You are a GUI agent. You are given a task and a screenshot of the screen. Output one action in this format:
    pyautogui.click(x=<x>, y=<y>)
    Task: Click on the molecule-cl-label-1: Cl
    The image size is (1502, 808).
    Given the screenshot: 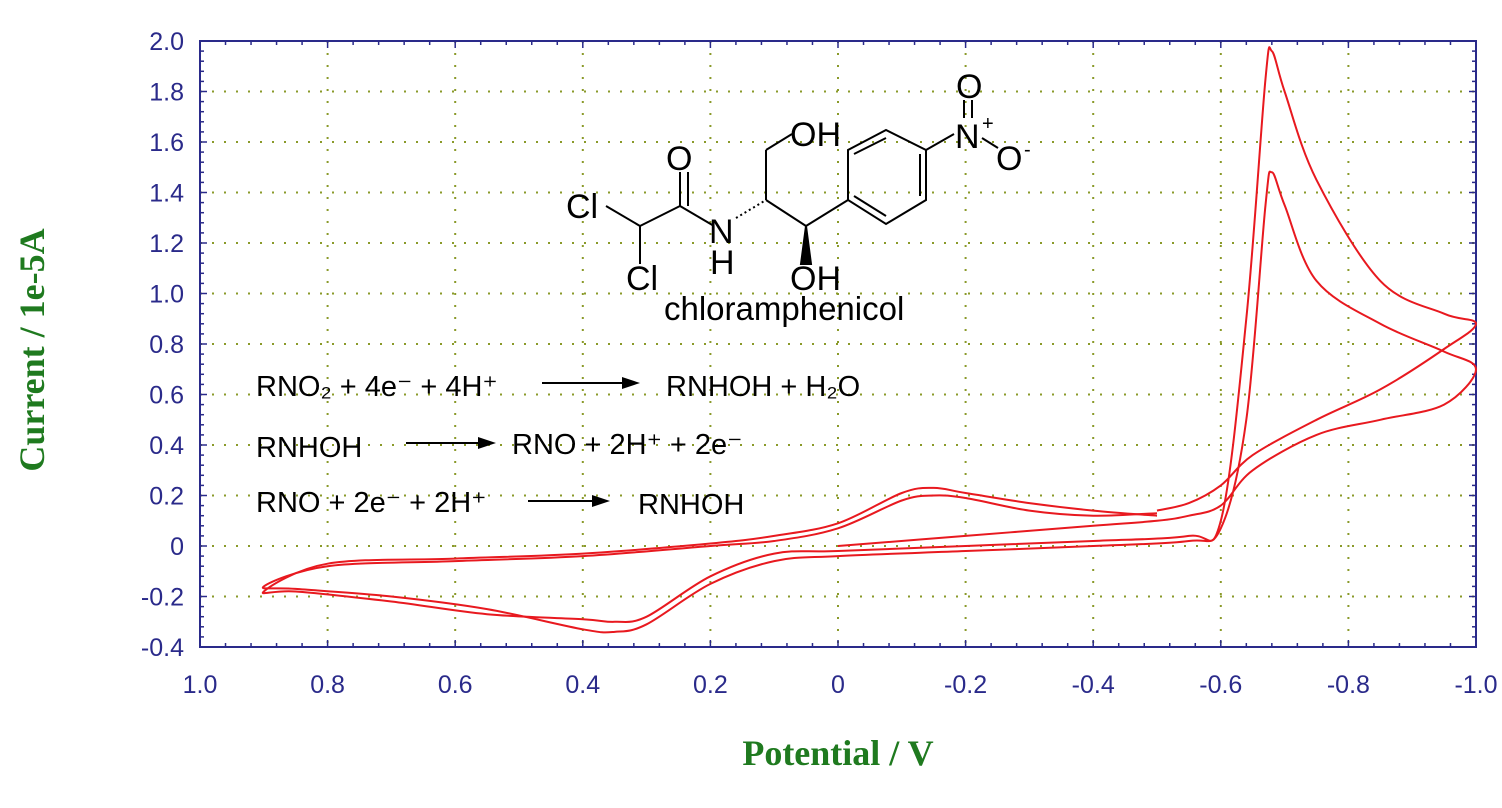 What is the action you would take?
    pyautogui.click(x=582, y=207)
    